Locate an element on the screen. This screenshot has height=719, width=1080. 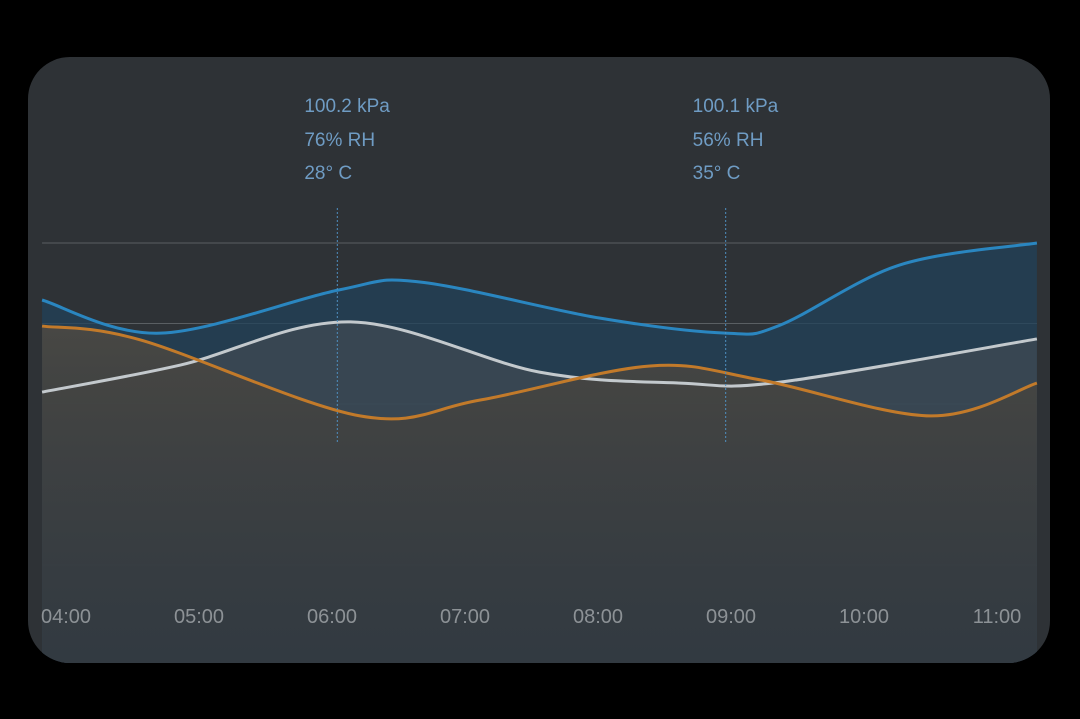
annotation-line: 100.2 kPa is located at coordinates (347, 106).